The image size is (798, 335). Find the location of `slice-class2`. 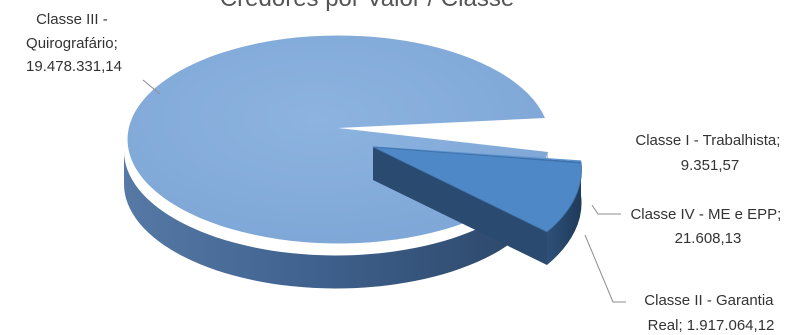

slice-class2 is located at coordinates (477, 189).